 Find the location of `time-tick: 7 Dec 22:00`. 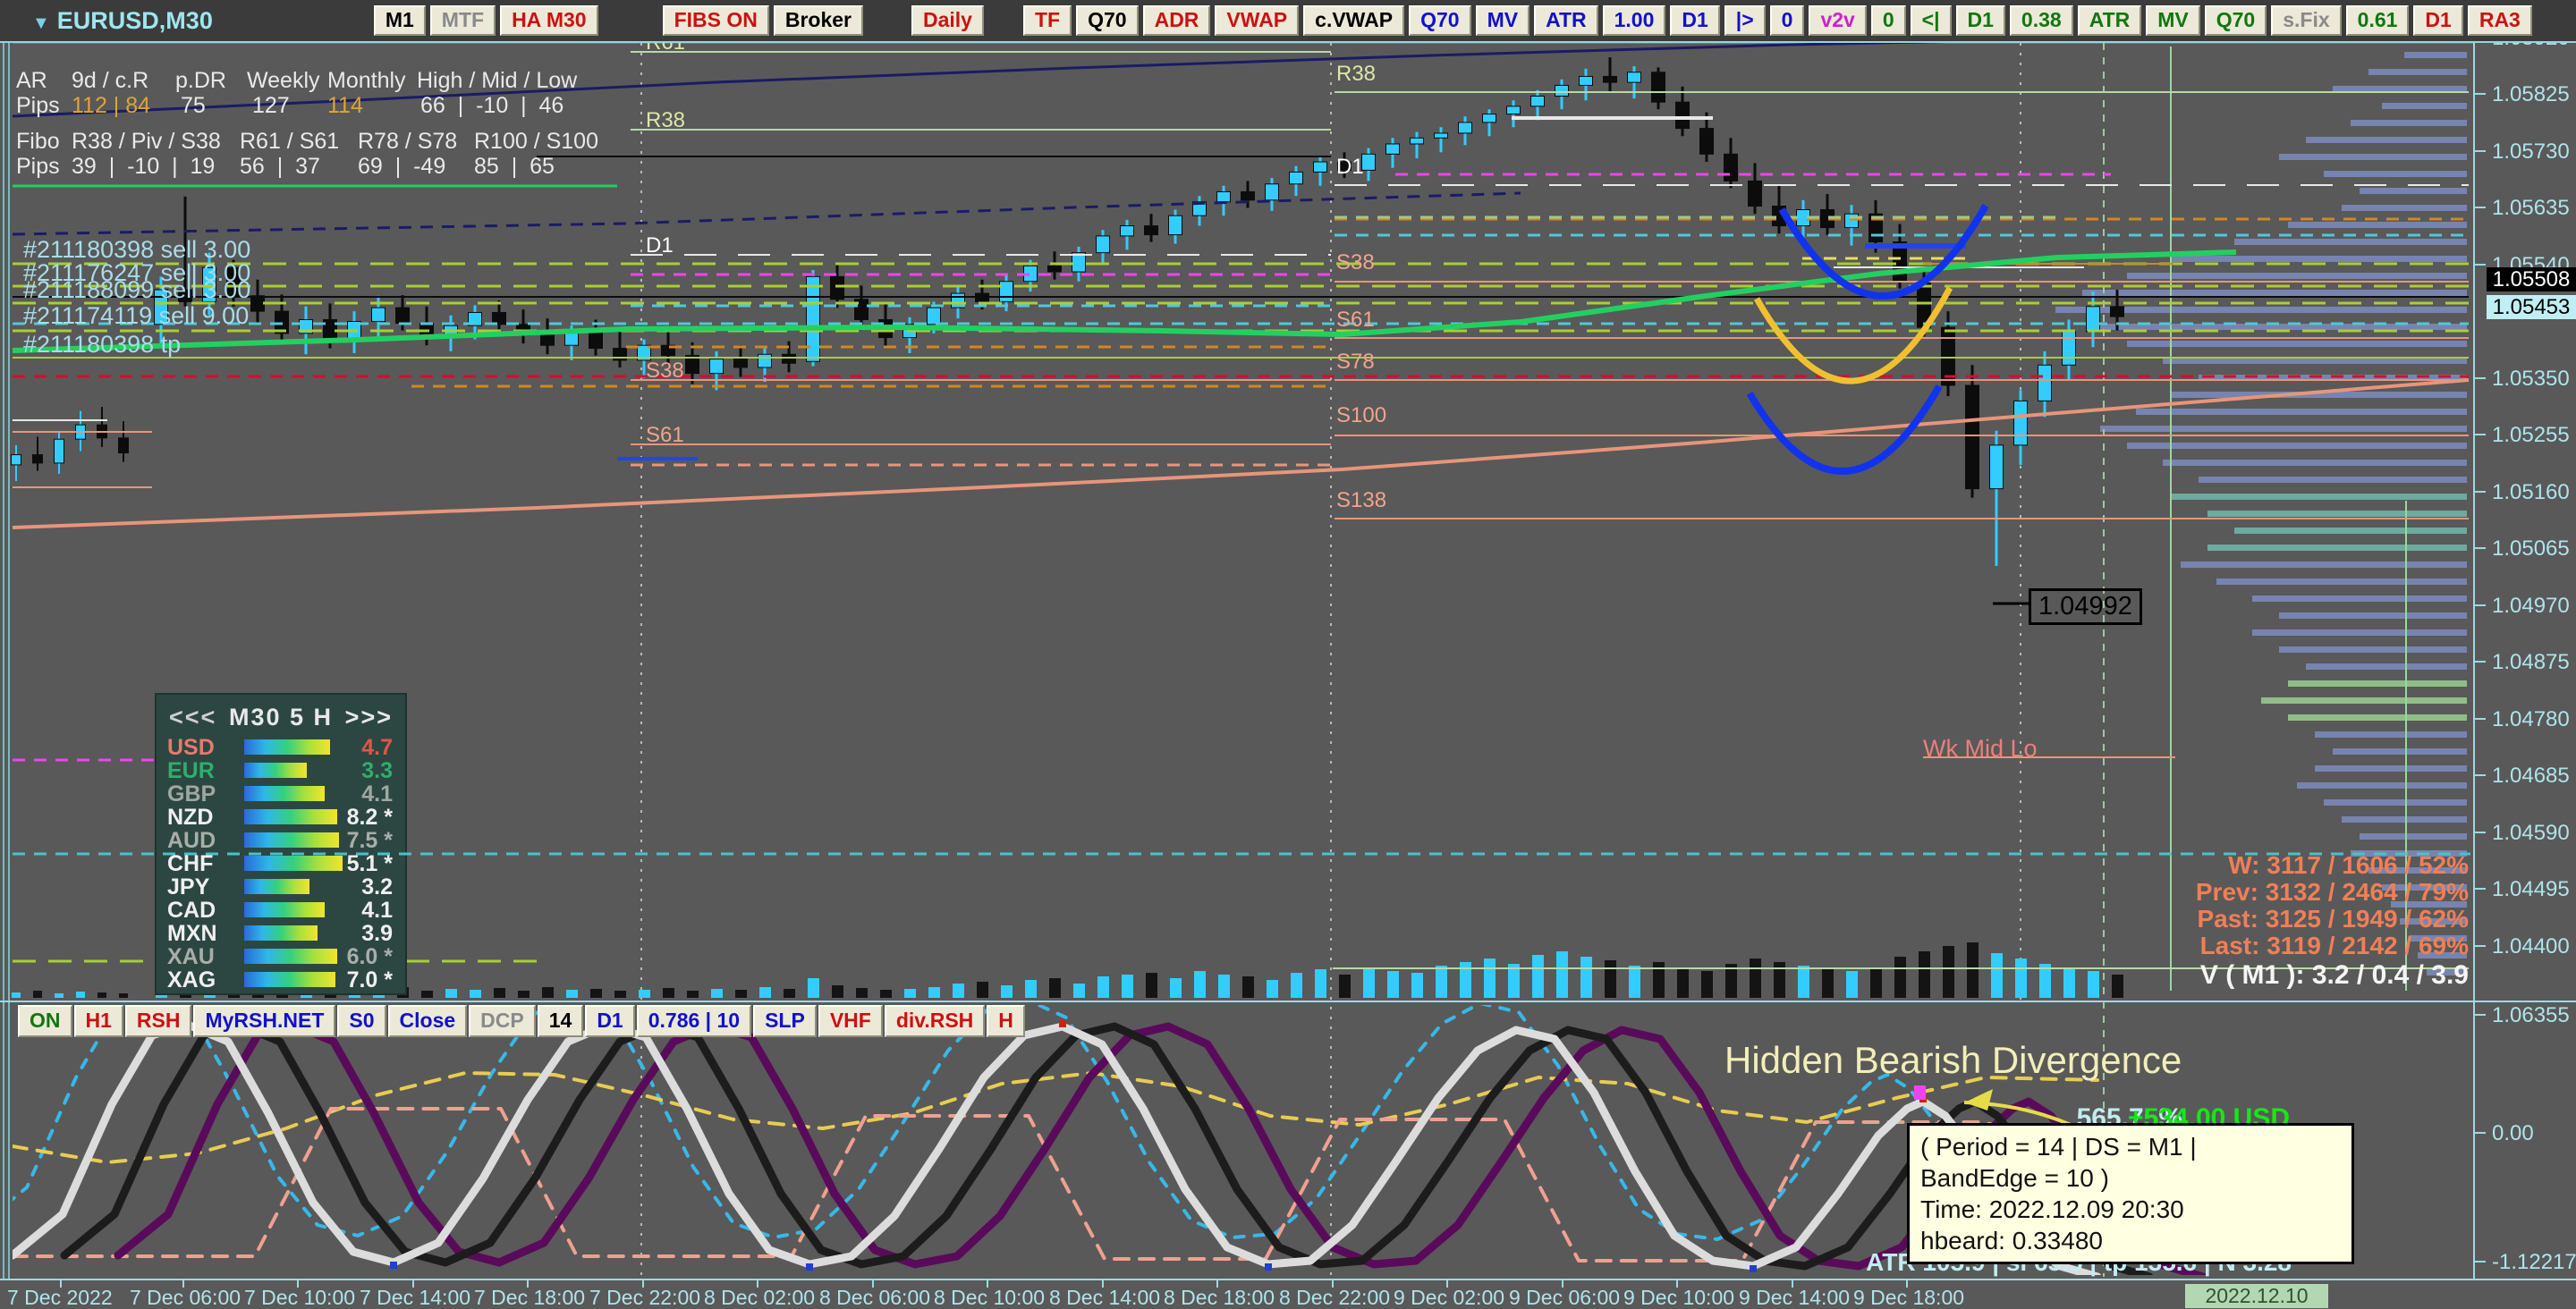

time-tick: 7 Dec 22:00 is located at coordinates (645, 1297).